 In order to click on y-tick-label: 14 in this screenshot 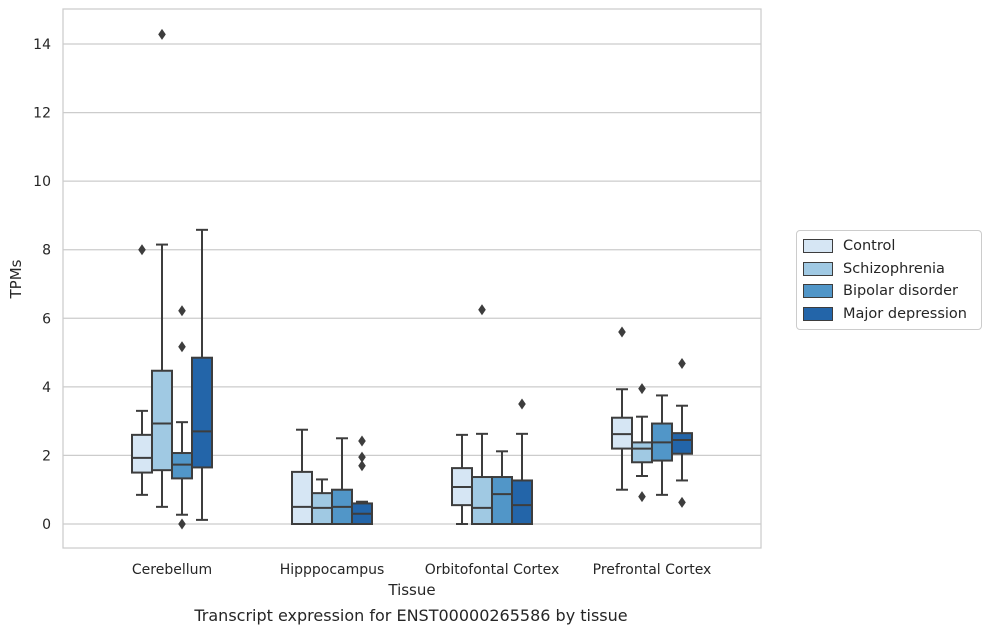, I will do `click(42, 45)`.